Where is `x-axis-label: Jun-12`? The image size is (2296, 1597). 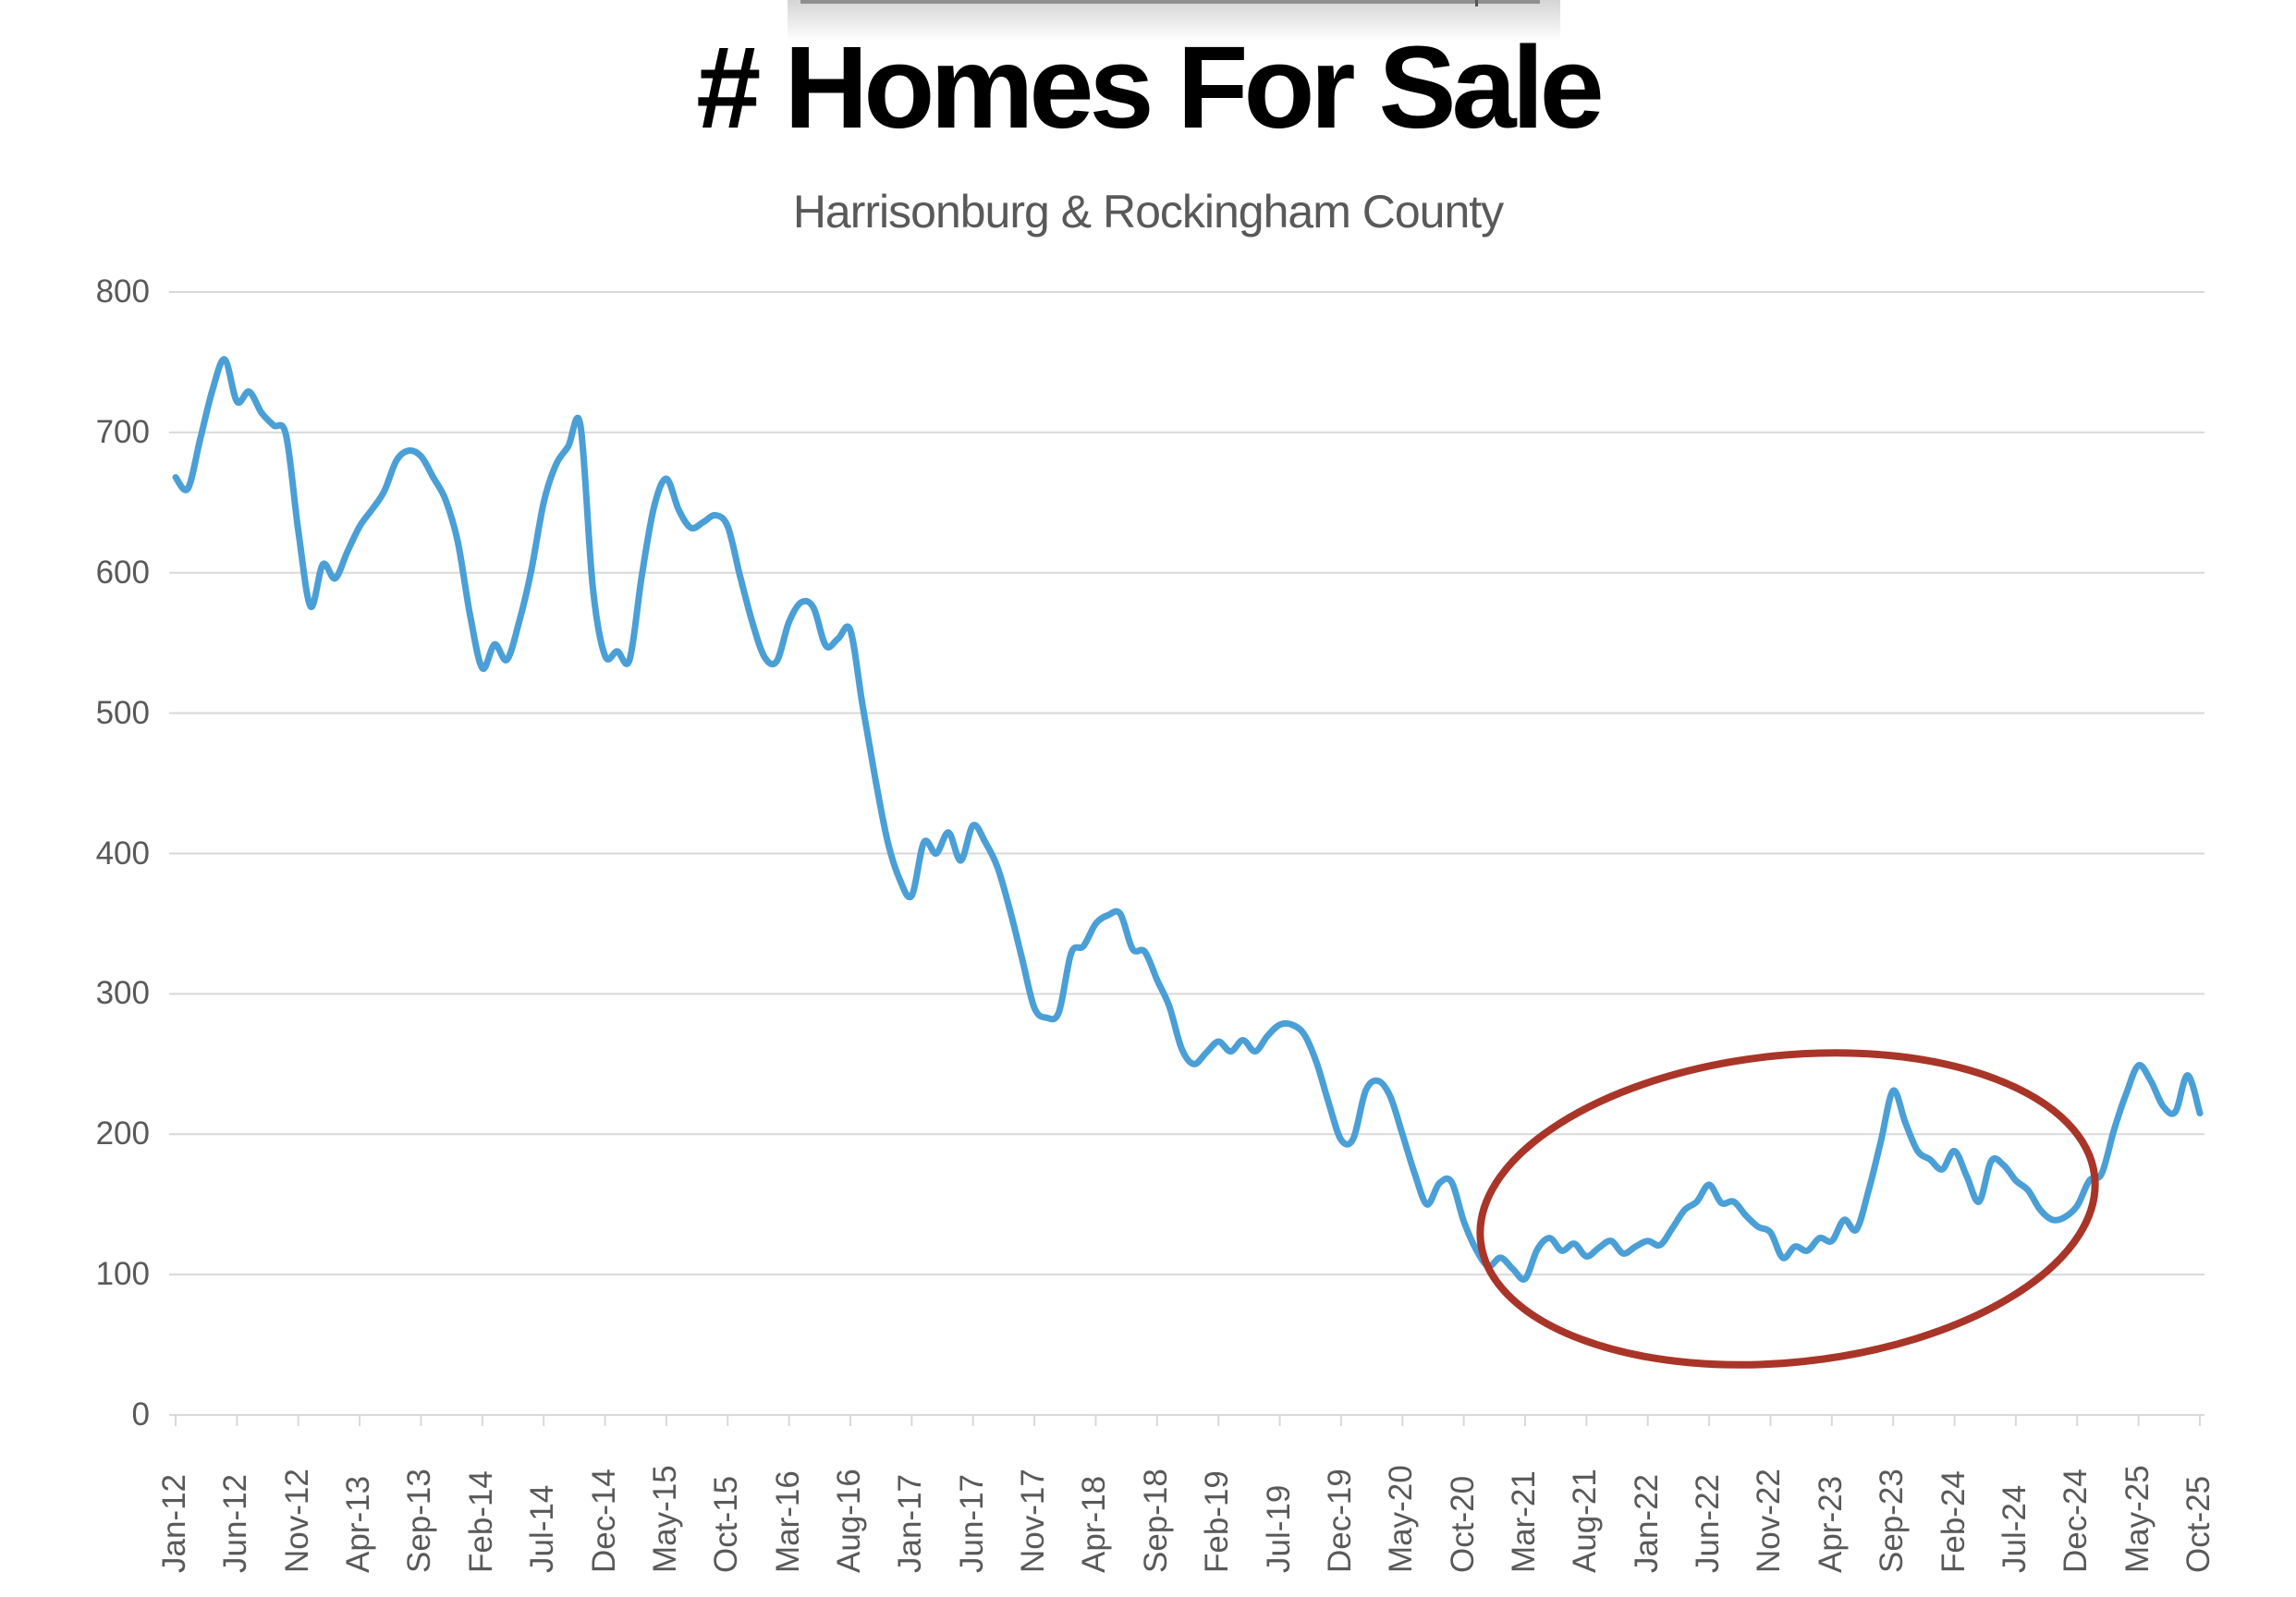 x-axis-label: Jun-12 is located at coordinates (235, 1523).